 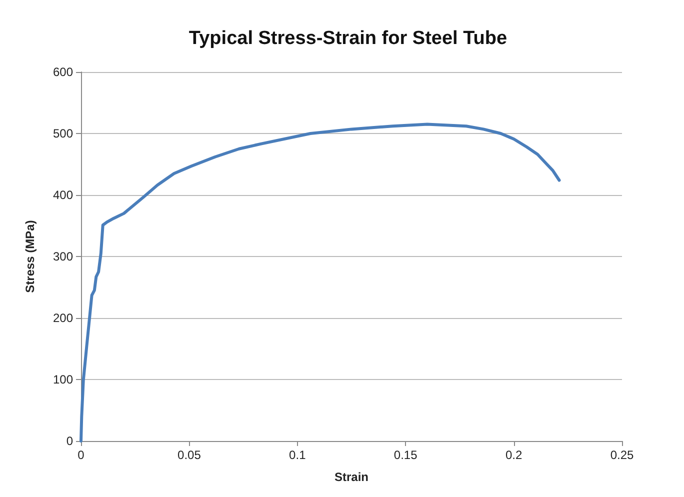 I want to click on x-tick-label: 0.1, so click(x=297, y=455).